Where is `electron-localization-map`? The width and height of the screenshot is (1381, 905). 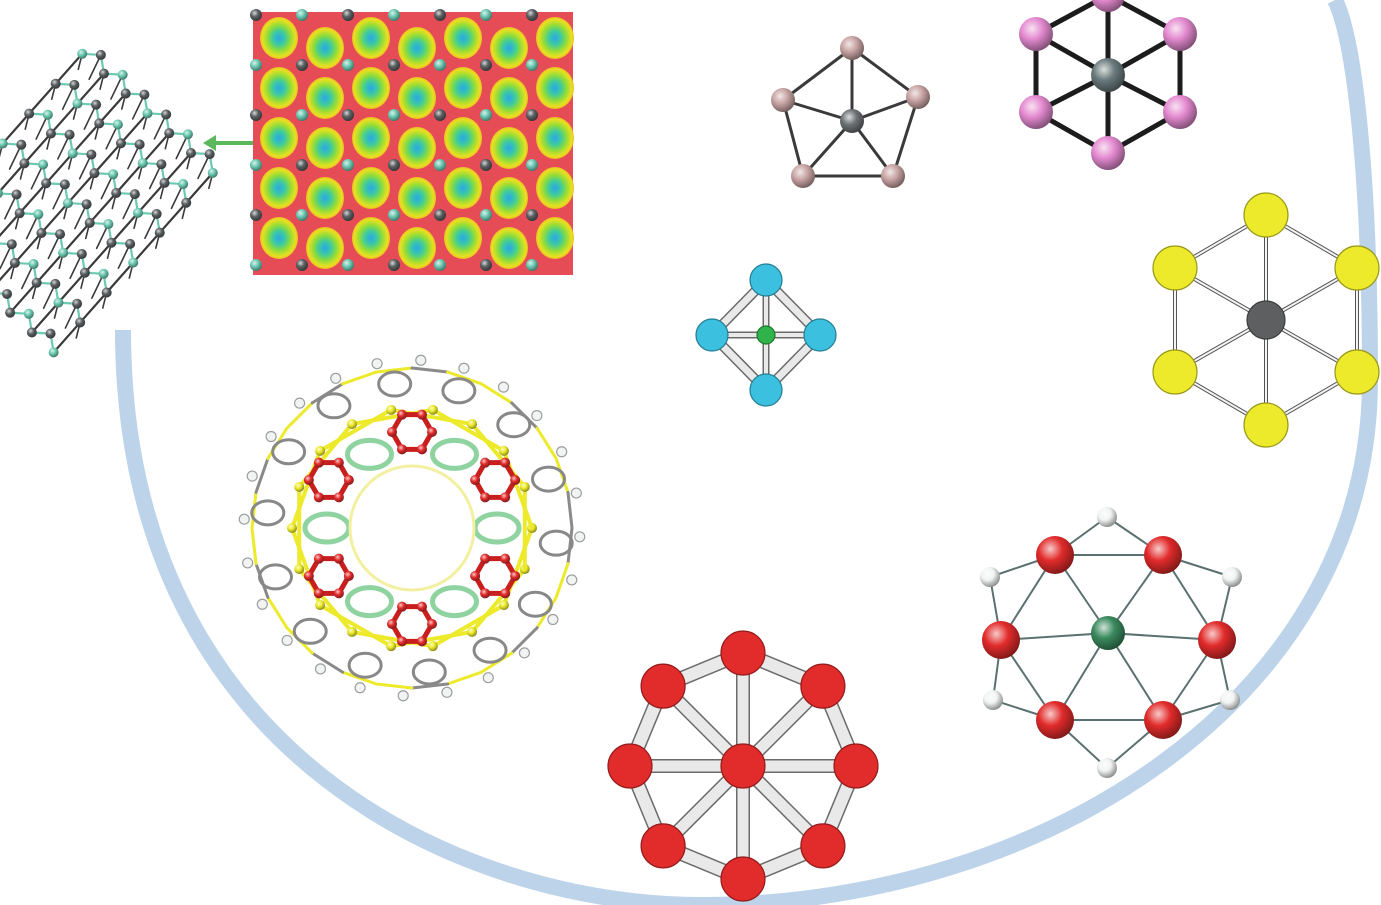
electron-localization-map is located at coordinates (412, 142).